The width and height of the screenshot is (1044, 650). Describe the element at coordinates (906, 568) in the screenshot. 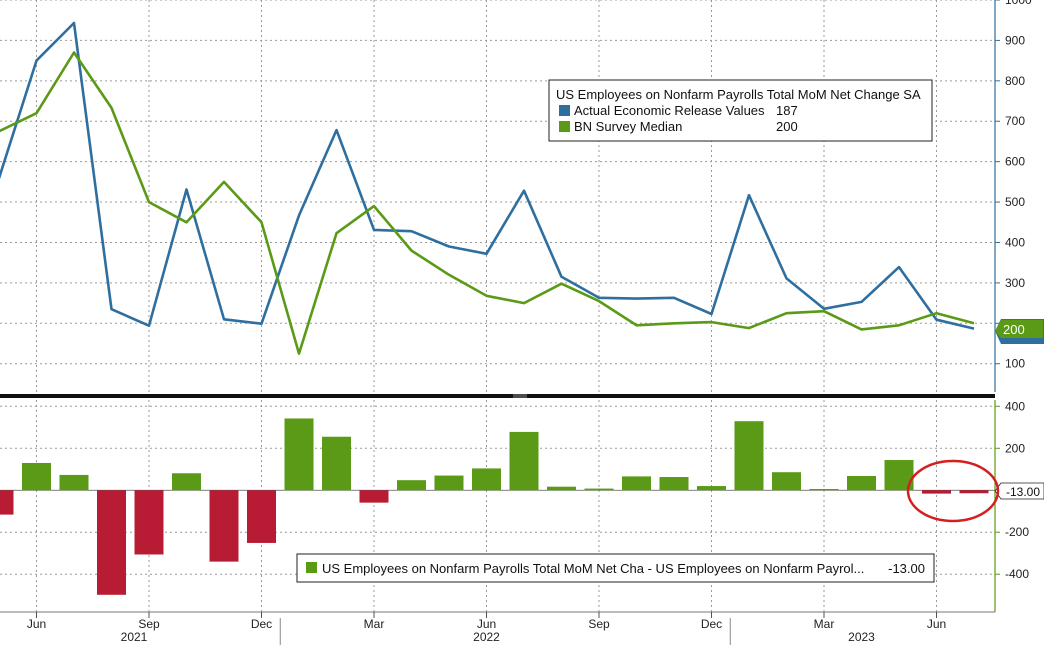

I see `legend-value-spread: -13.00` at that location.